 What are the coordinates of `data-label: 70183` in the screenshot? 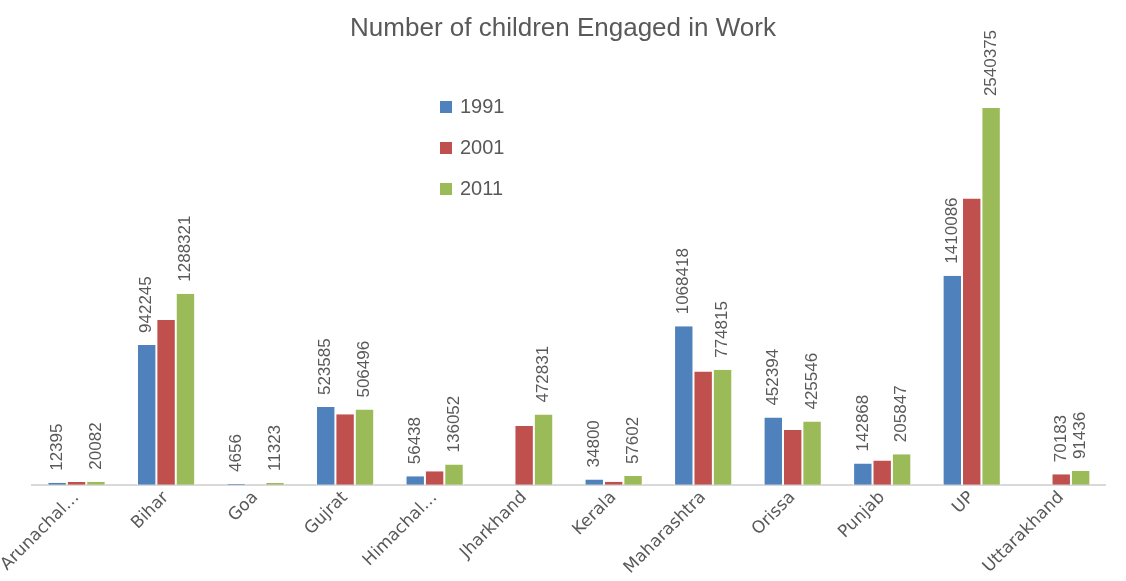 It's located at (1060, 438).